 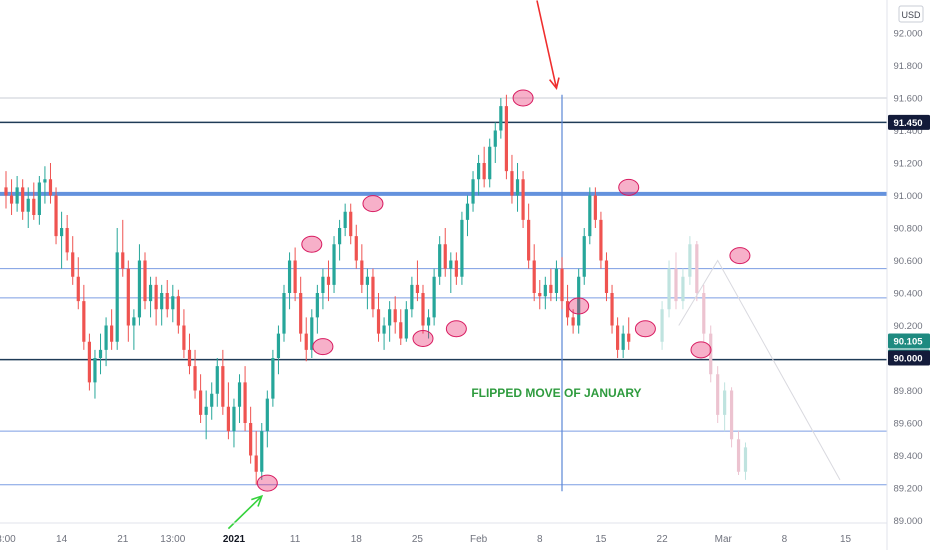 I want to click on time-tick-label: 8, so click(x=540, y=539).